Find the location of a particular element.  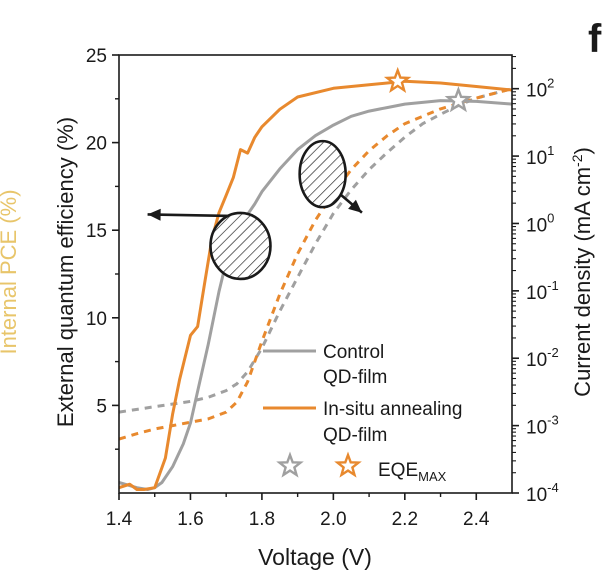

x-tick-label-3: 2.0 is located at coordinates (333, 519).